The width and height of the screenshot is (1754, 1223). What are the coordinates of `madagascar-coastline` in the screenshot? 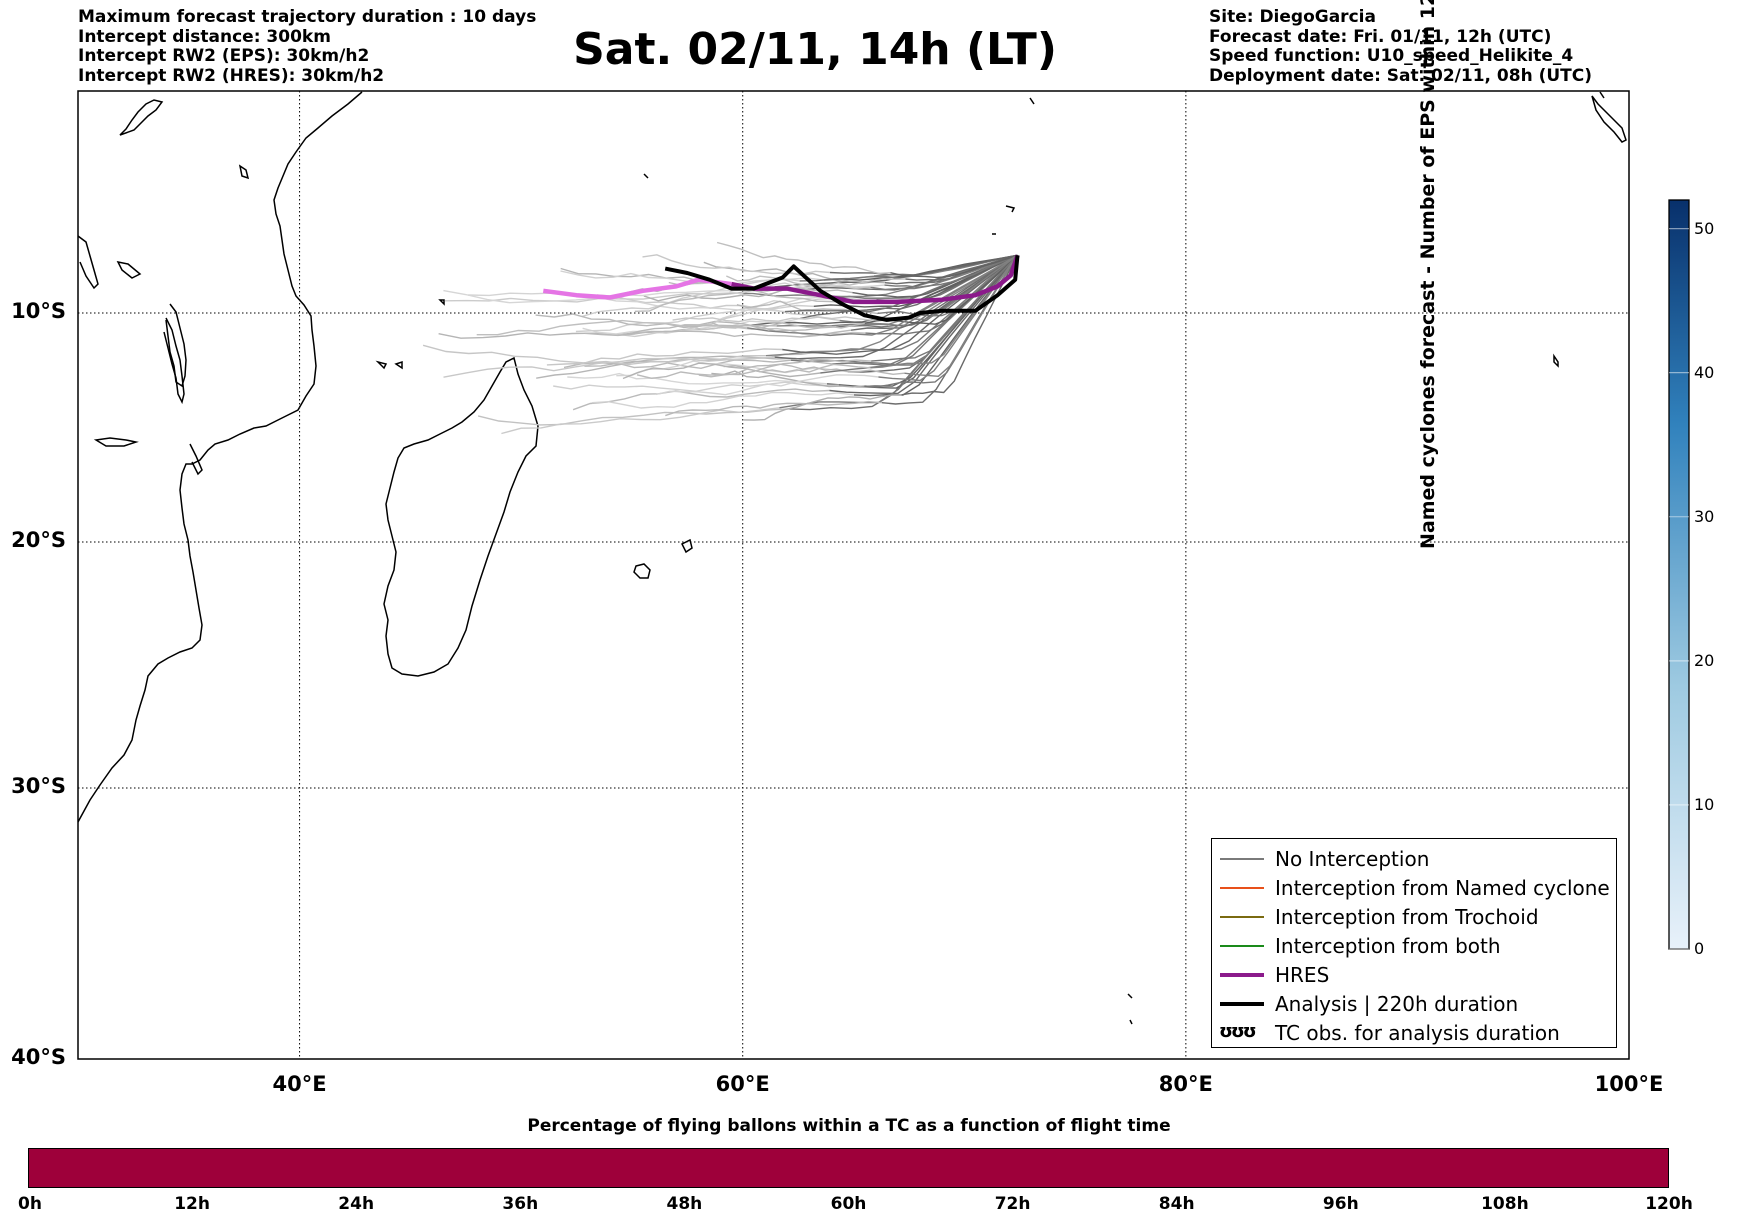 It's located at (461, 516).